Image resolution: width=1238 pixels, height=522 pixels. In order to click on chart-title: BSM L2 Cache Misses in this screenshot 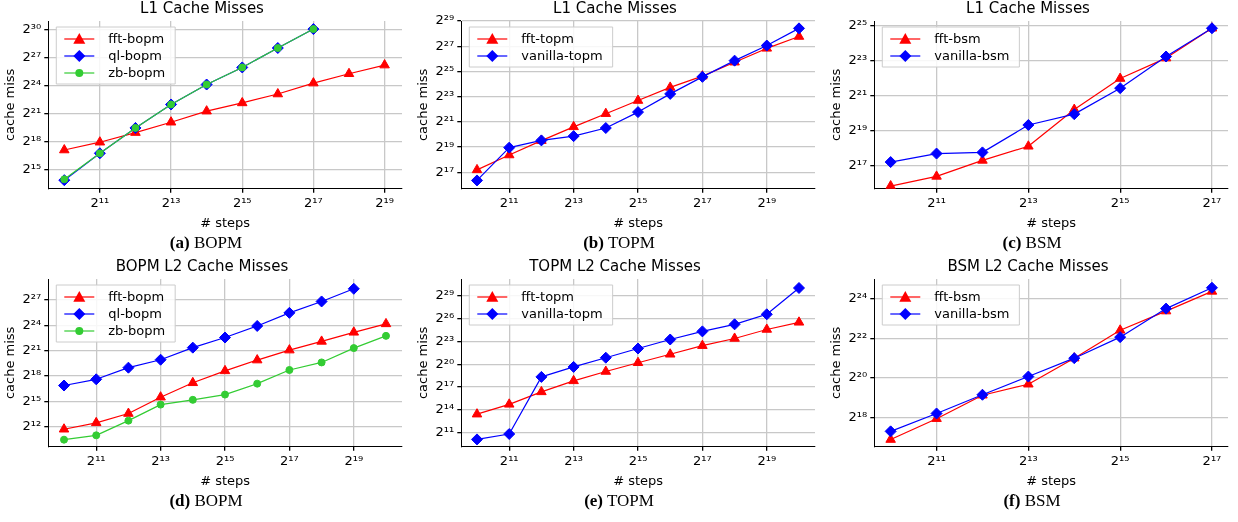, I will do `click(1028, 265)`.